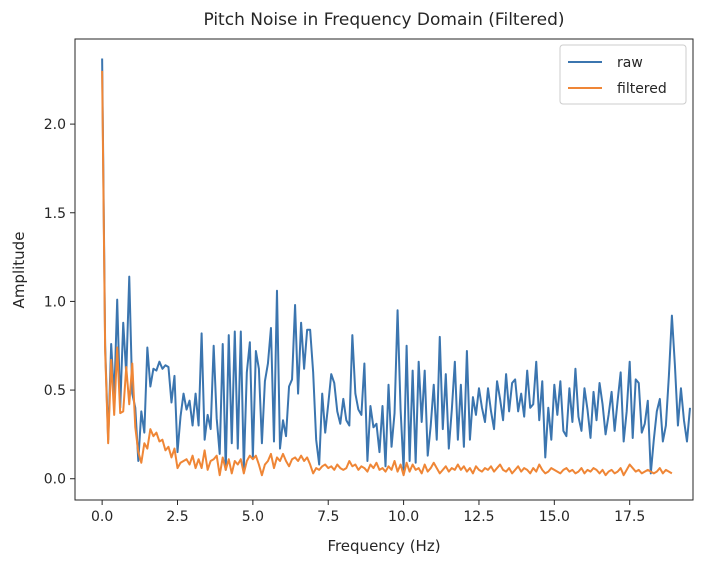  I want to click on y-tick-label: 0.0, so click(55, 480).